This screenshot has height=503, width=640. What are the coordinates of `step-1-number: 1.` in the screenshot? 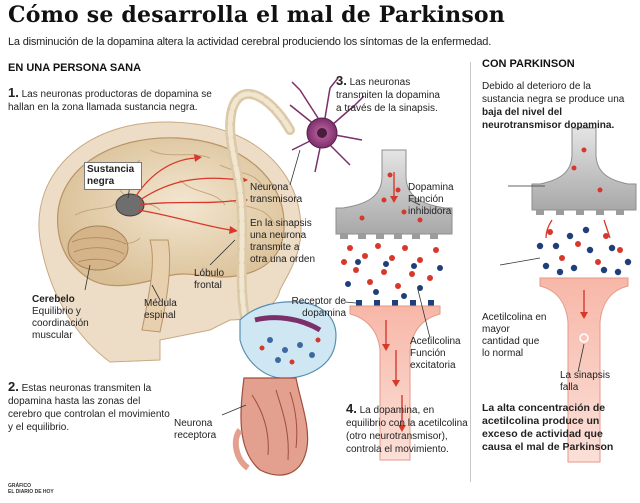 It's located at (13, 92).